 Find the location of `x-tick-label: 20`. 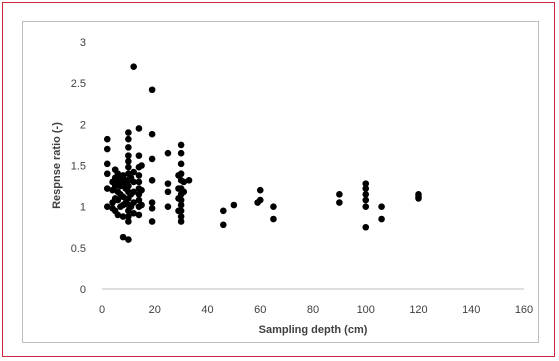

x-tick-label: 20 is located at coordinates (155, 310).